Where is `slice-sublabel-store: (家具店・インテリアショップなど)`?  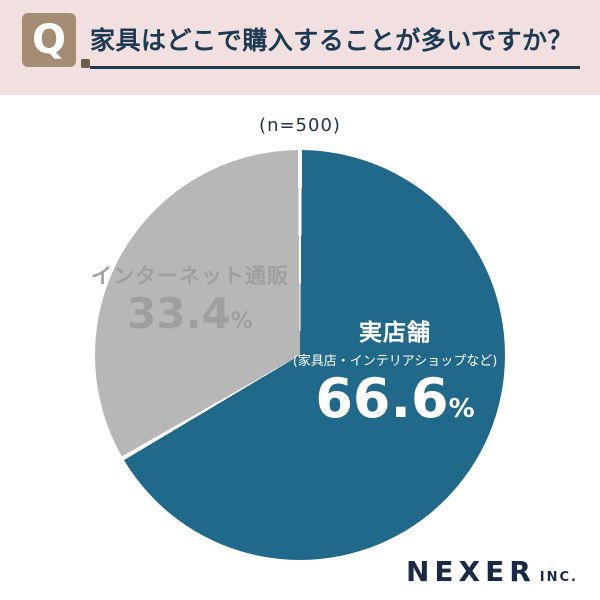 slice-sublabel-store: (家具店・インテリアショップなど) is located at coordinates (395, 361).